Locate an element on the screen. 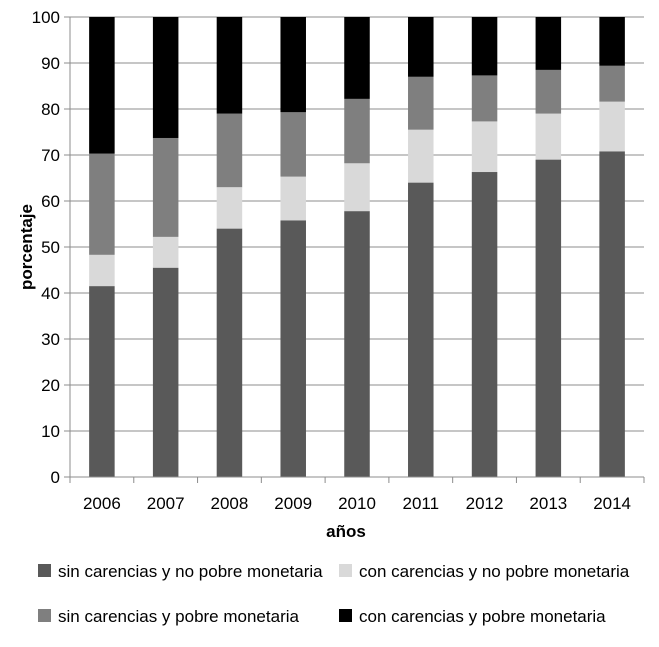 The height and width of the screenshot is (647, 659). x-axis-label: años is located at coordinates (346, 531).